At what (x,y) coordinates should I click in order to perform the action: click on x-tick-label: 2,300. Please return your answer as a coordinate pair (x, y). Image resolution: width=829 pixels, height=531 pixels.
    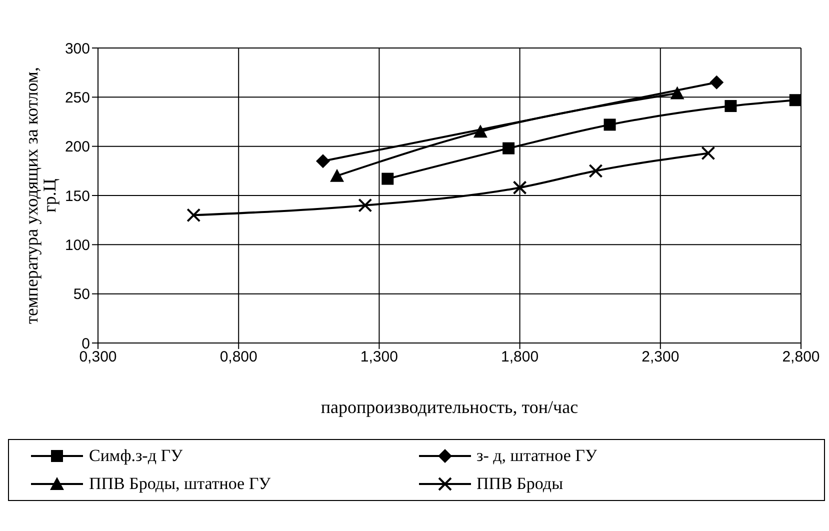
    Looking at the image, I should click on (661, 357).